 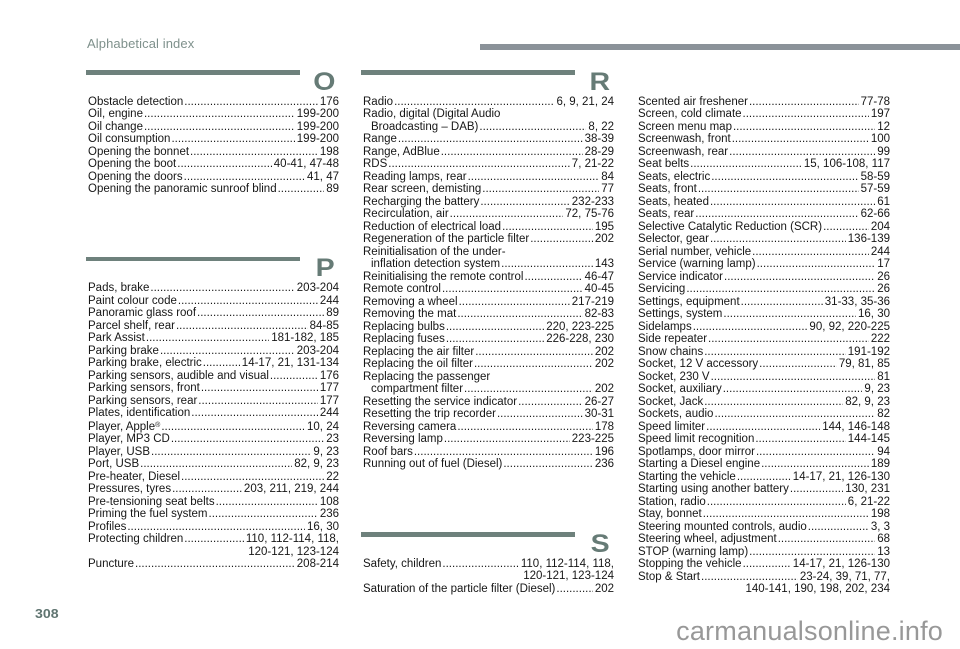 I want to click on entry-label: Stopping the vehicle, so click(x=690, y=564).